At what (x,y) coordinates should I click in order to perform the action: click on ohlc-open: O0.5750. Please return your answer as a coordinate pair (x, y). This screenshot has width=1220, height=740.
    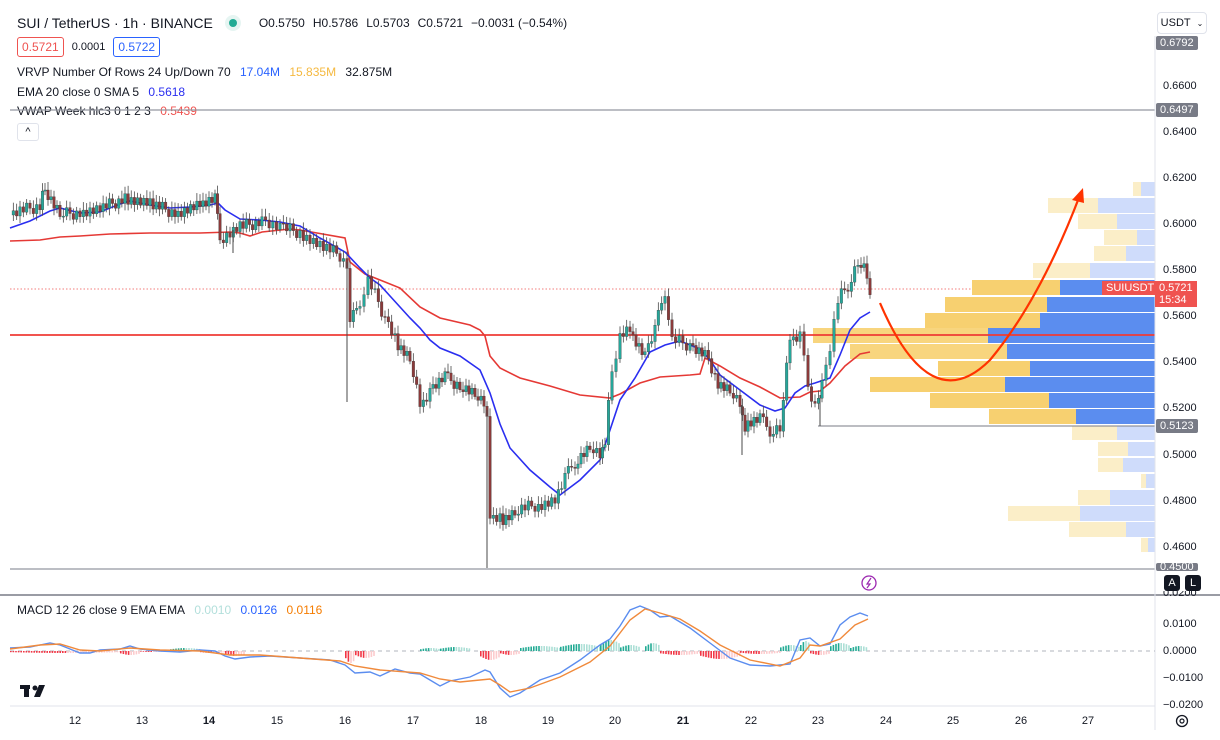
    Looking at the image, I should click on (281, 23).